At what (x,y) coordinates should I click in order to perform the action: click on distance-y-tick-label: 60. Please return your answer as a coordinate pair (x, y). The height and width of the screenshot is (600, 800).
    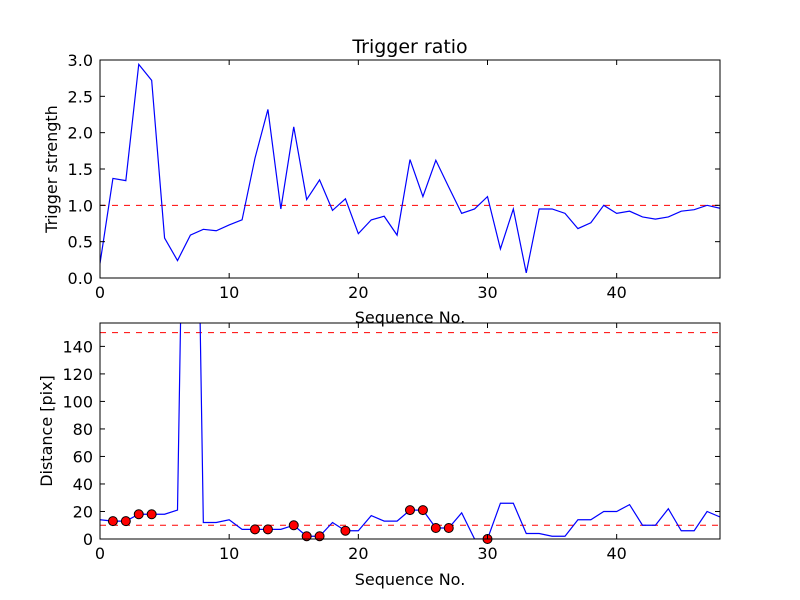
    Looking at the image, I should click on (83, 456).